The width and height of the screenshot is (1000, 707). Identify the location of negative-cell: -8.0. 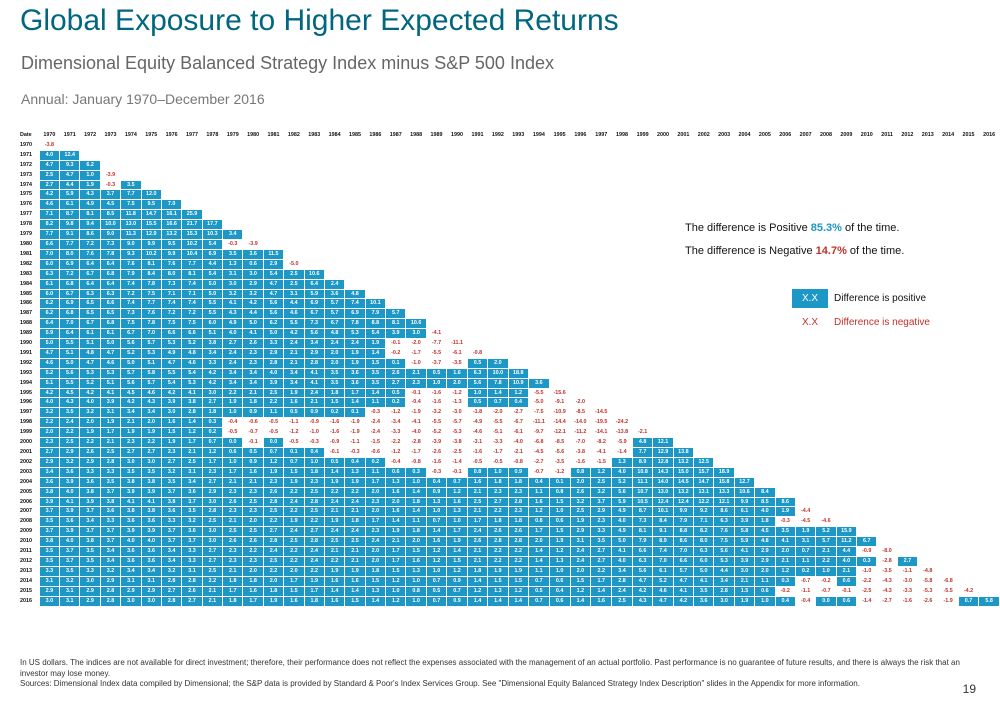
(887, 551).